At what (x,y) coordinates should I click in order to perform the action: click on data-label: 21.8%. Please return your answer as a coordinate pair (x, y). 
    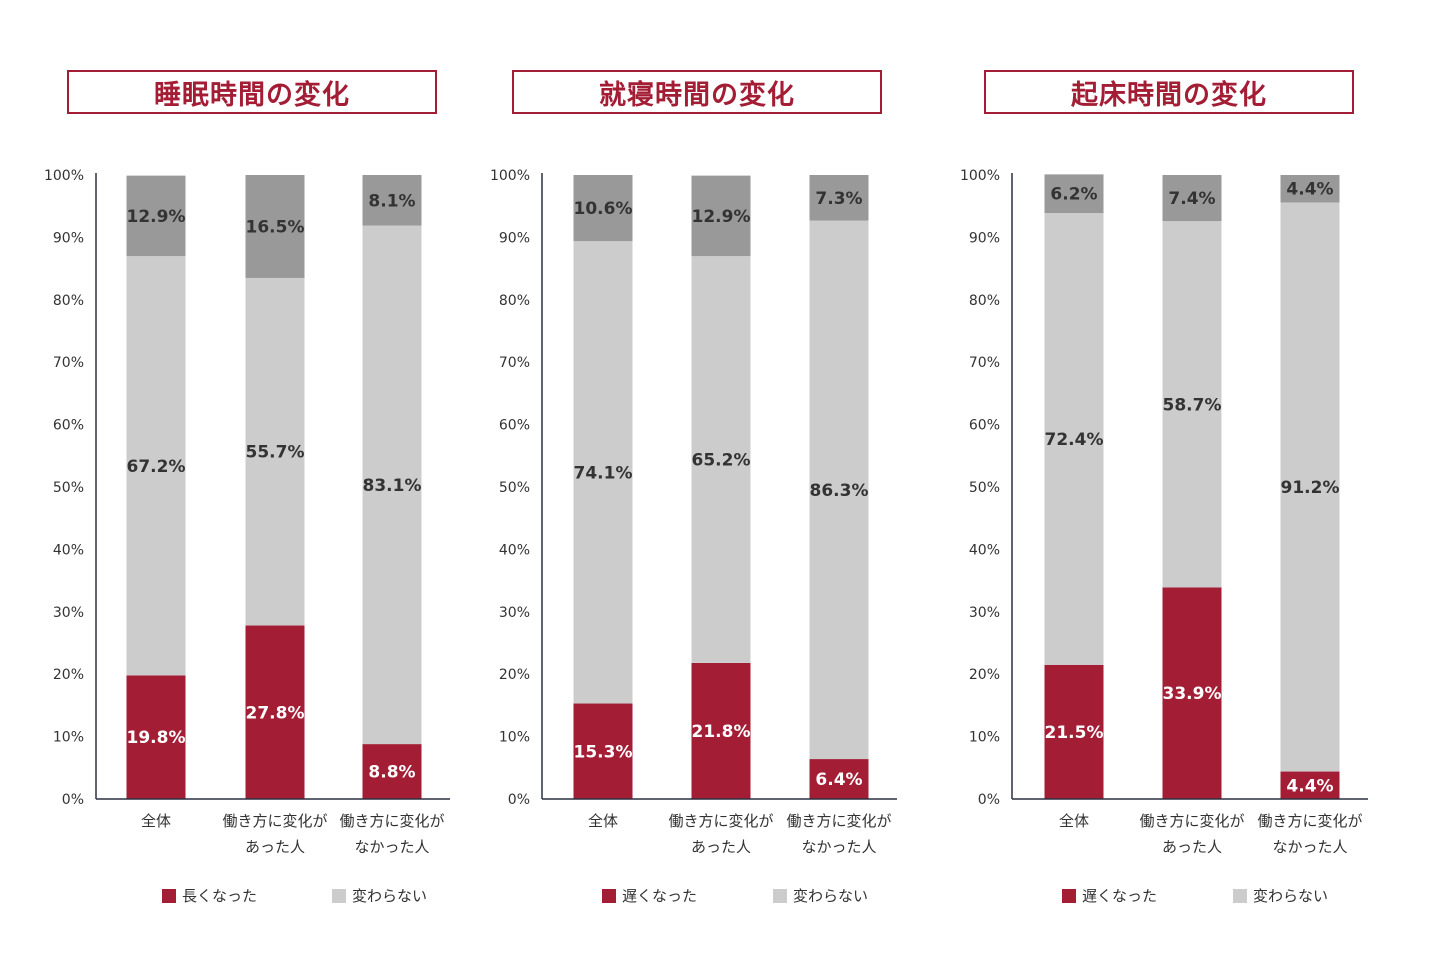
    Looking at the image, I should click on (721, 732).